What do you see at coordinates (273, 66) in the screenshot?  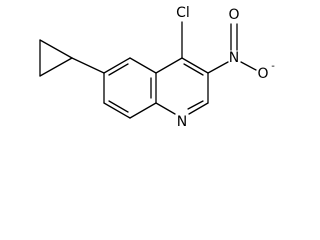 I see `atom-charge: -` at bounding box center [273, 66].